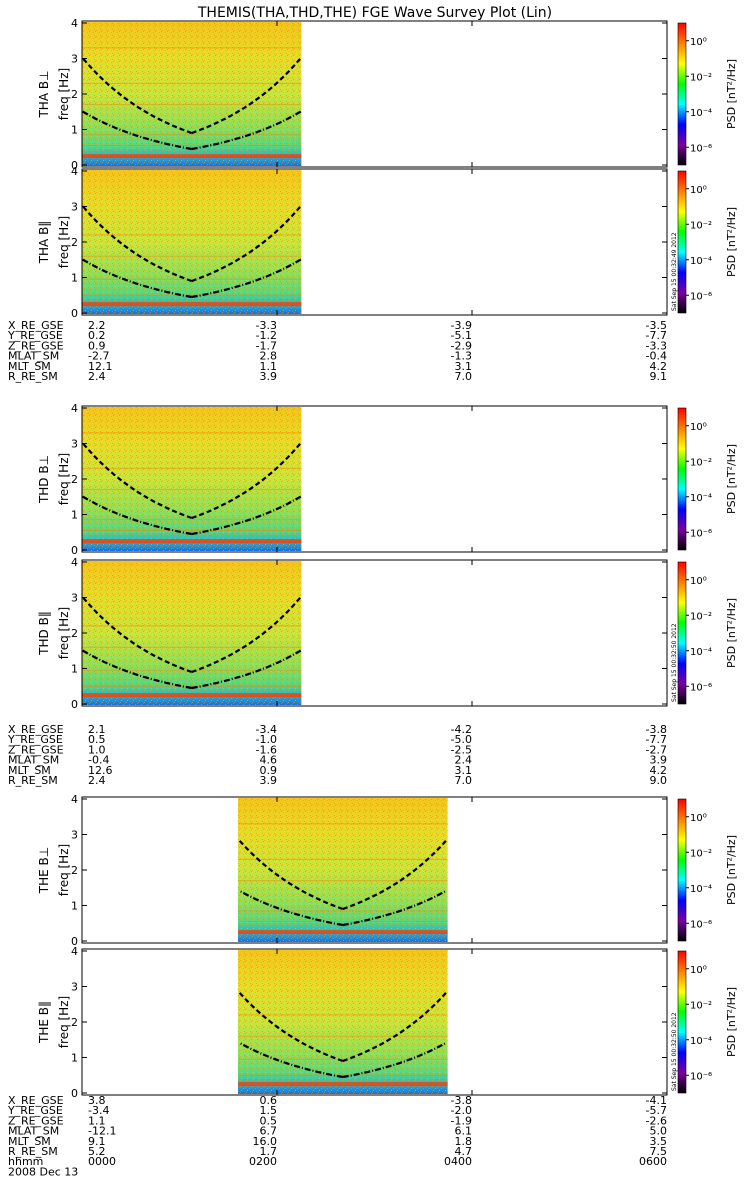 This screenshot has width=750, height=1200. Describe the element at coordinates (102, 1131) in the screenshot. I see `ephemeris-value: -12.1` at that location.